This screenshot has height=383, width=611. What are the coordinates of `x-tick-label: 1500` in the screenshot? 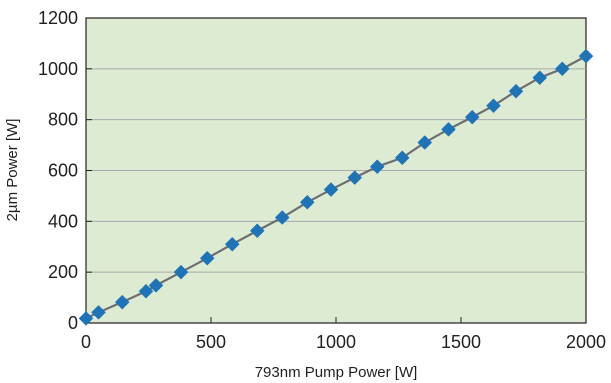 It's located at (461, 342).